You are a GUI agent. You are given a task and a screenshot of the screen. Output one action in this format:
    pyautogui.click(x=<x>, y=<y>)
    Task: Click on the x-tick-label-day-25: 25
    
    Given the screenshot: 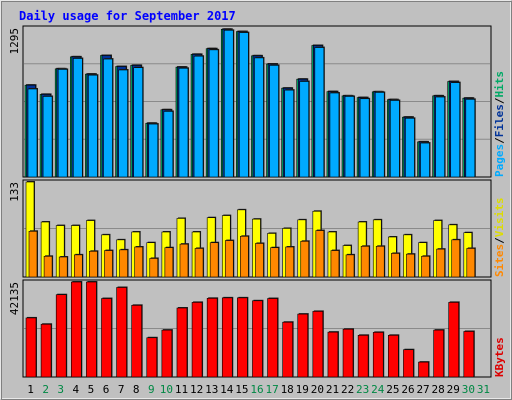 What is the action you would take?
    pyautogui.click(x=392, y=389)
    